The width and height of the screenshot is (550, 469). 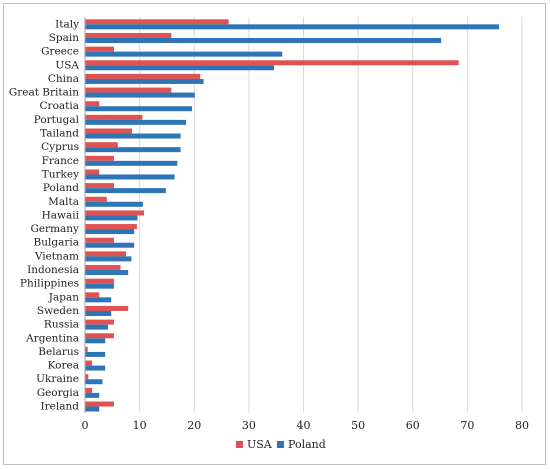 I want to click on x-tick-label: 20, so click(x=194, y=425).